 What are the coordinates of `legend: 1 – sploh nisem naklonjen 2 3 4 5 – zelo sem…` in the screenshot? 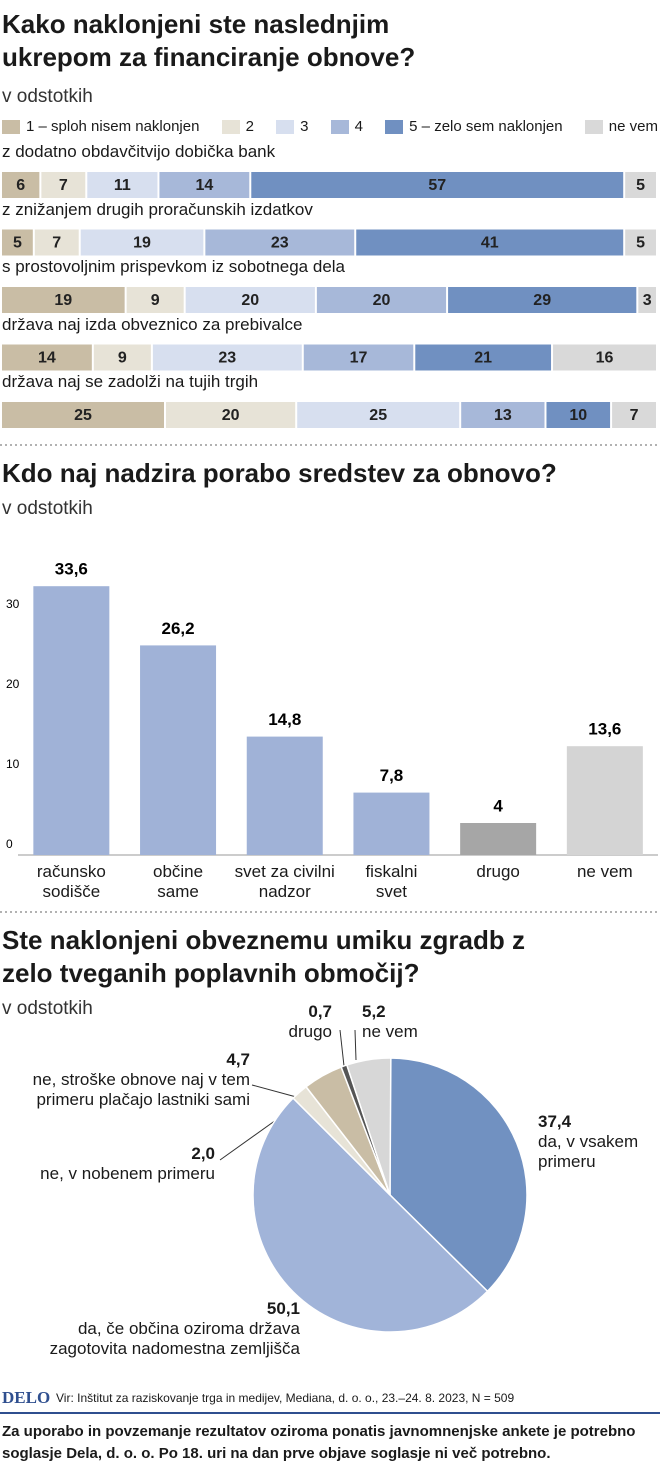 It's located at (330, 126).